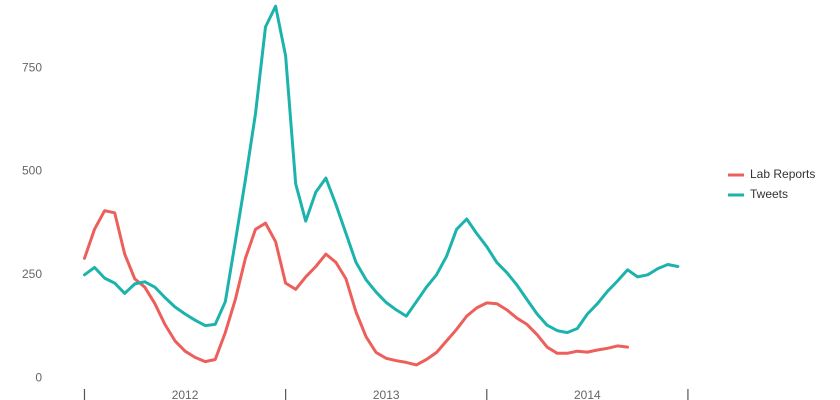  I want to click on legend-label: Lab Reports, so click(782, 174).